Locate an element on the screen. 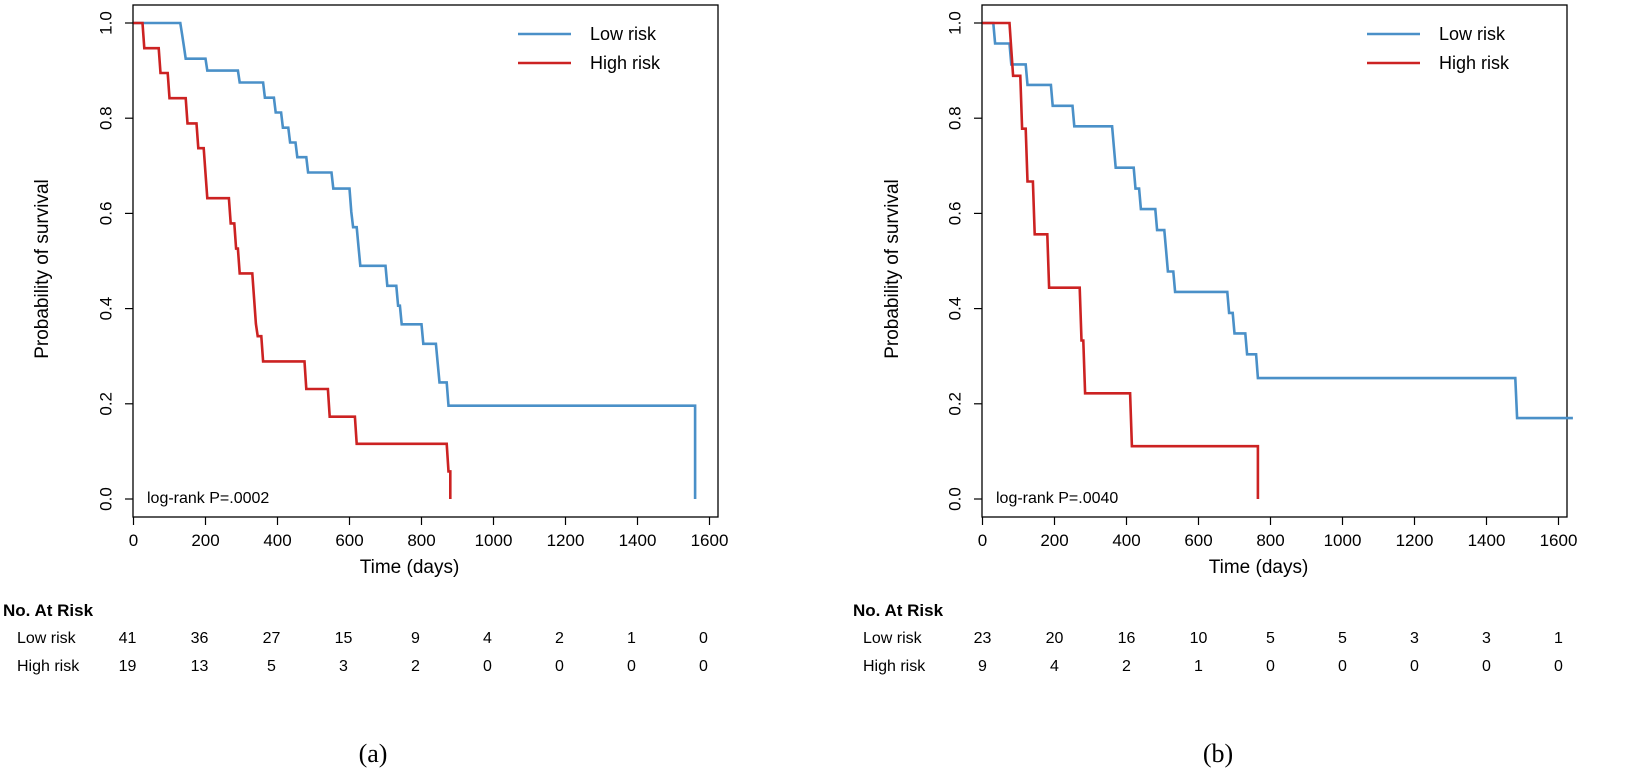 Image resolution: width=1650 pixels, height=783 pixels. at-risk-count: 27 is located at coordinates (272, 638).